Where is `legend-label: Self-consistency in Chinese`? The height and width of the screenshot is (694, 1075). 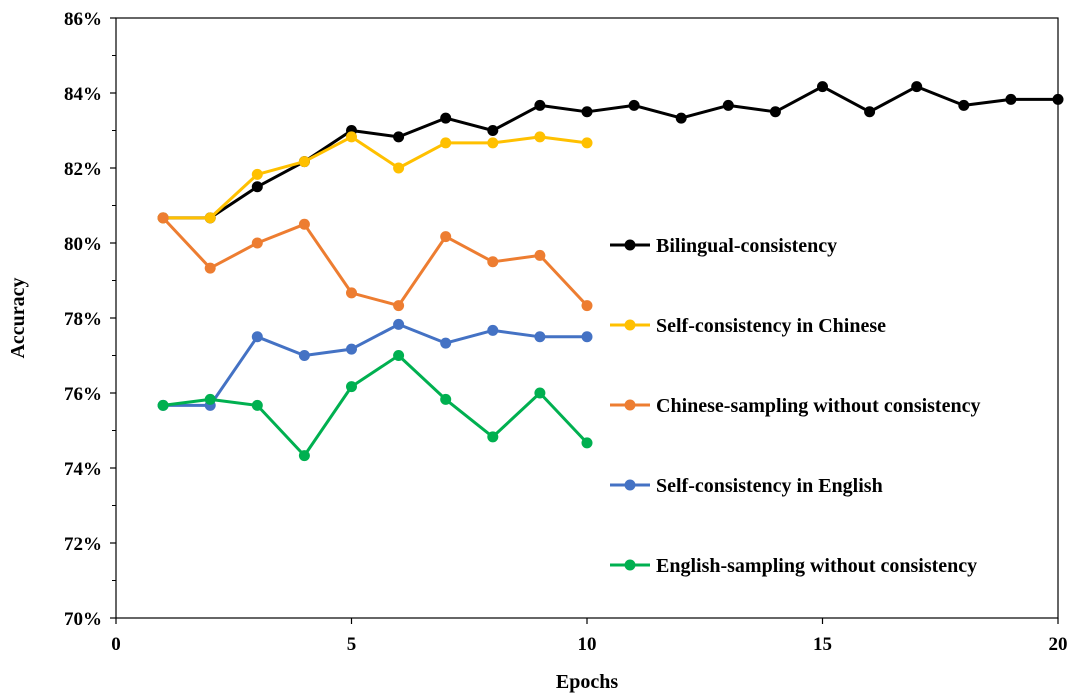
legend-label: Self-consistency in Chinese is located at coordinates (771, 326).